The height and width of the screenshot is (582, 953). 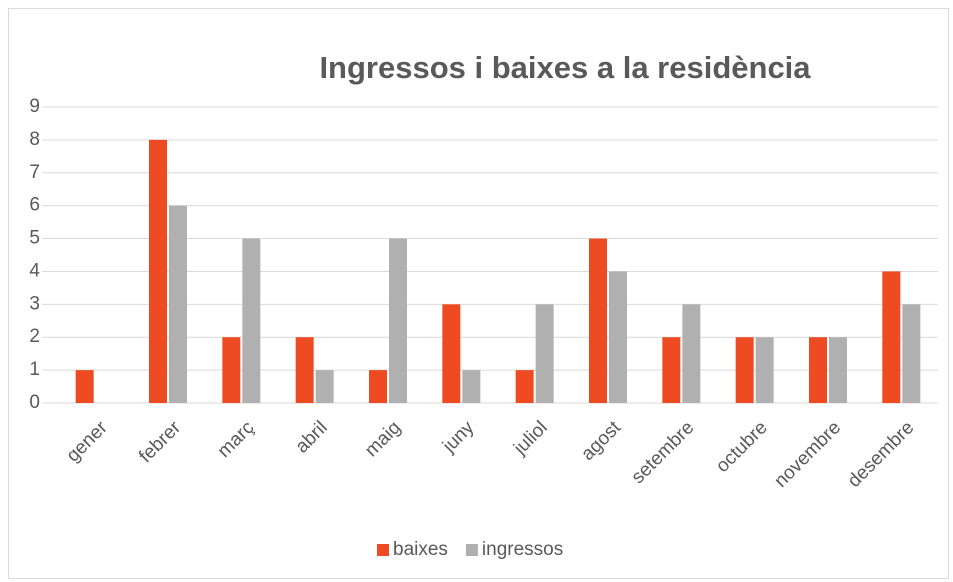 What do you see at coordinates (34, 106) in the screenshot?
I see `y-tick-label: 9` at bounding box center [34, 106].